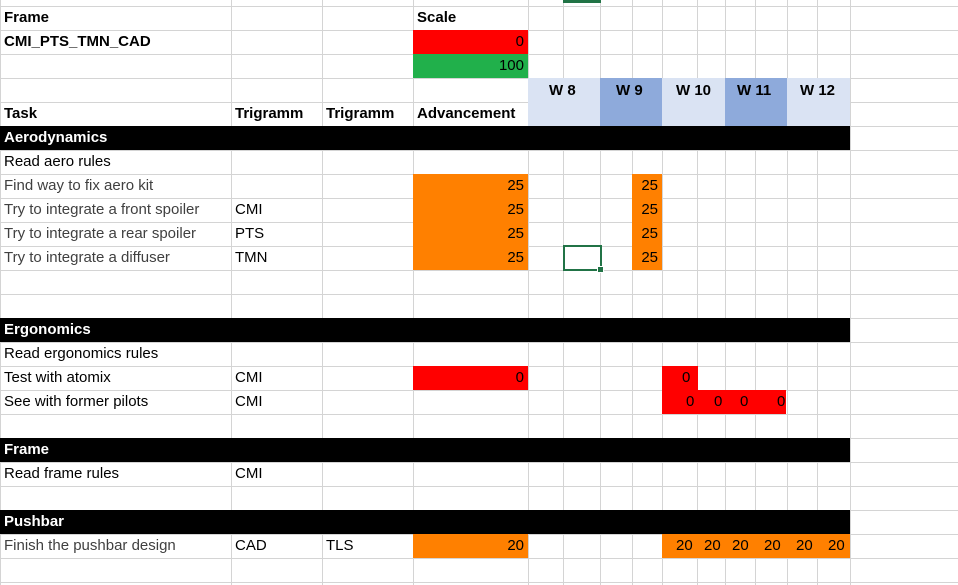  Describe the element at coordinates (694, 90) in the screenshot. I see `week-label-w10: W 10` at that location.